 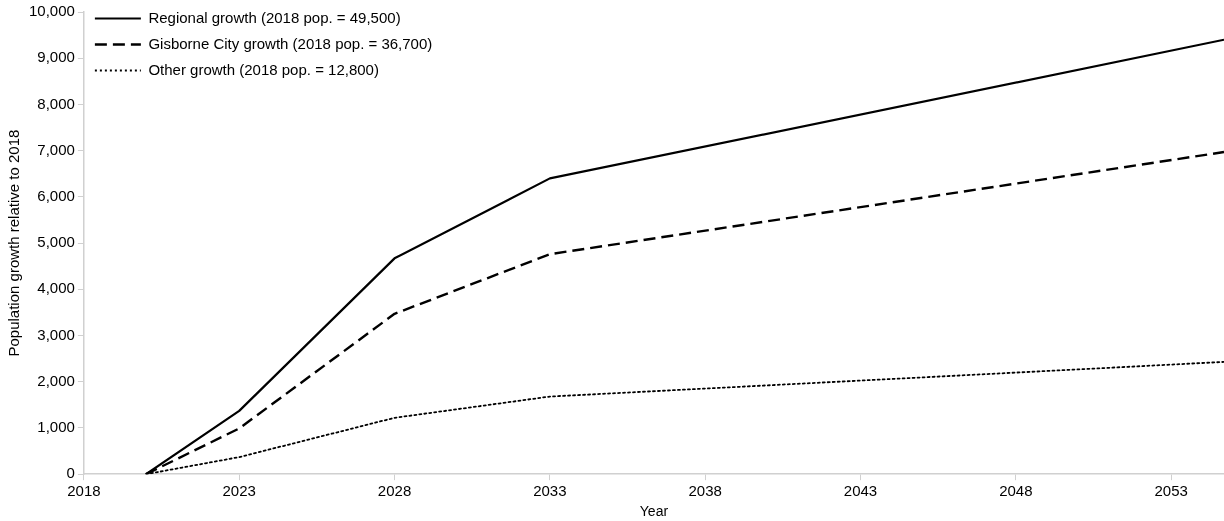 I want to click on y-tick-label: 4,000, so click(x=56, y=288).